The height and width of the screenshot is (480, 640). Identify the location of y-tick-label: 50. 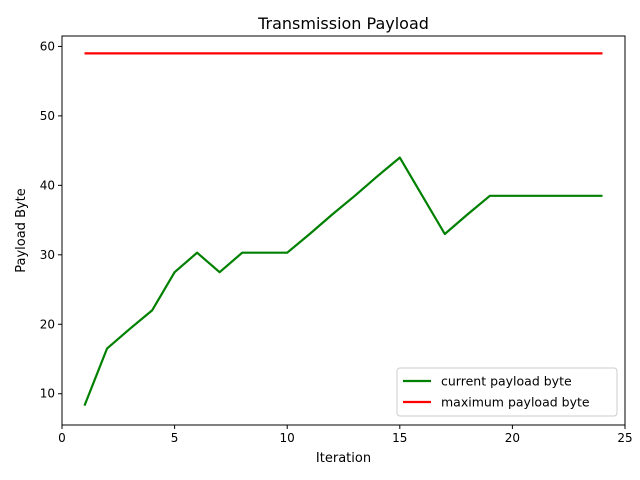
(47, 116).